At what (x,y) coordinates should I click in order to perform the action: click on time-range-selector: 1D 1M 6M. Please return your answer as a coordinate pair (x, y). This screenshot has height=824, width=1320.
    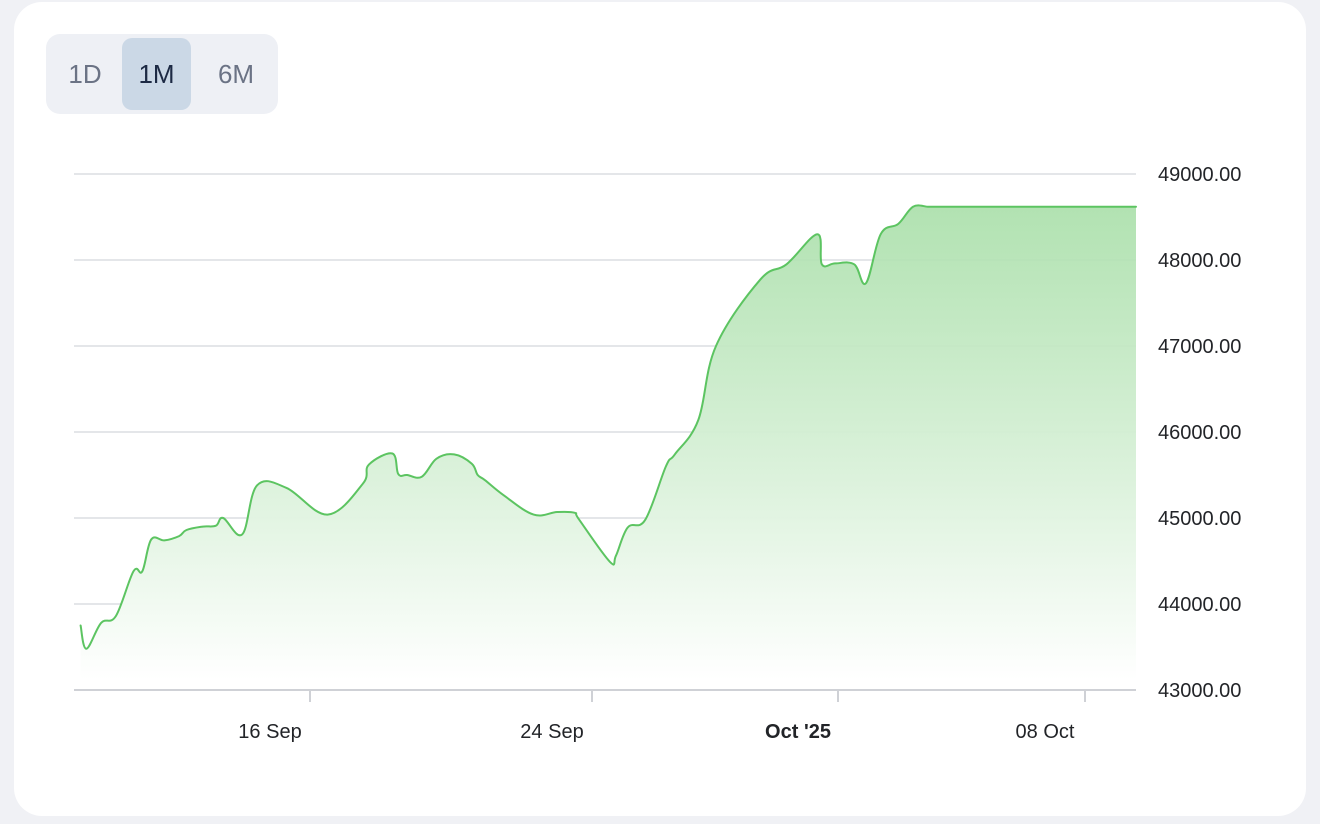
    Looking at the image, I should click on (162, 74).